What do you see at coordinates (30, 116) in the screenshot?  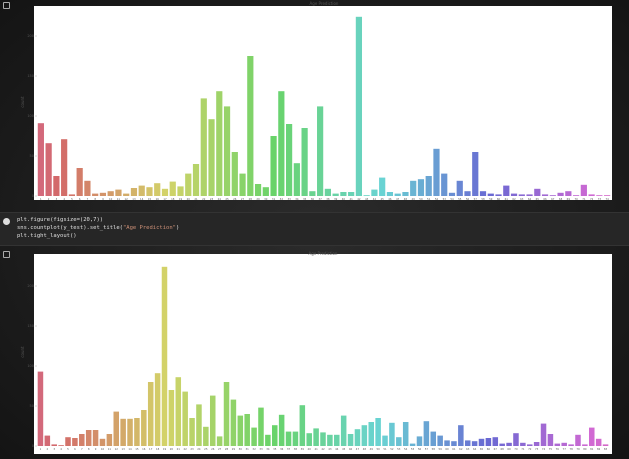 I see `y-tick-label: 100` at bounding box center [30, 116].